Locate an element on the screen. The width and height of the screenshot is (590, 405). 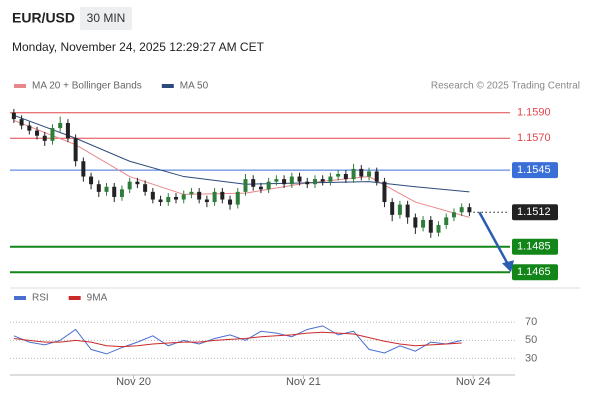
y-tick-label: 50 is located at coordinates (531, 340).